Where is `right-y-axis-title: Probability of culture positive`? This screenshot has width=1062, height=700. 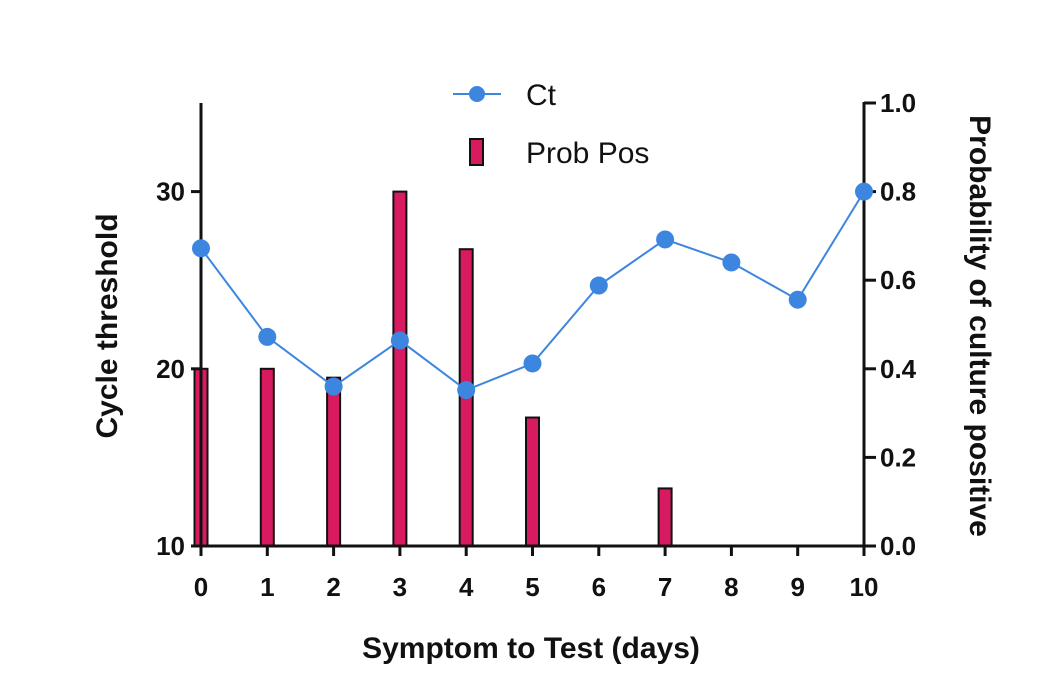
right-y-axis-title: Probability of culture positive is located at coordinates (979, 326).